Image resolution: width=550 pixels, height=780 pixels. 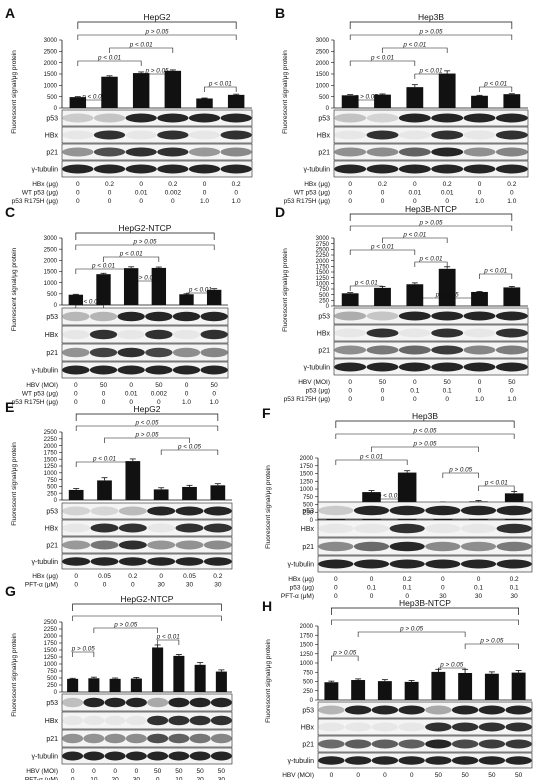 What do you see at coordinates (52, 494) in the screenshot?
I see `y-tick-label: 250` at bounding box center [52, 494].